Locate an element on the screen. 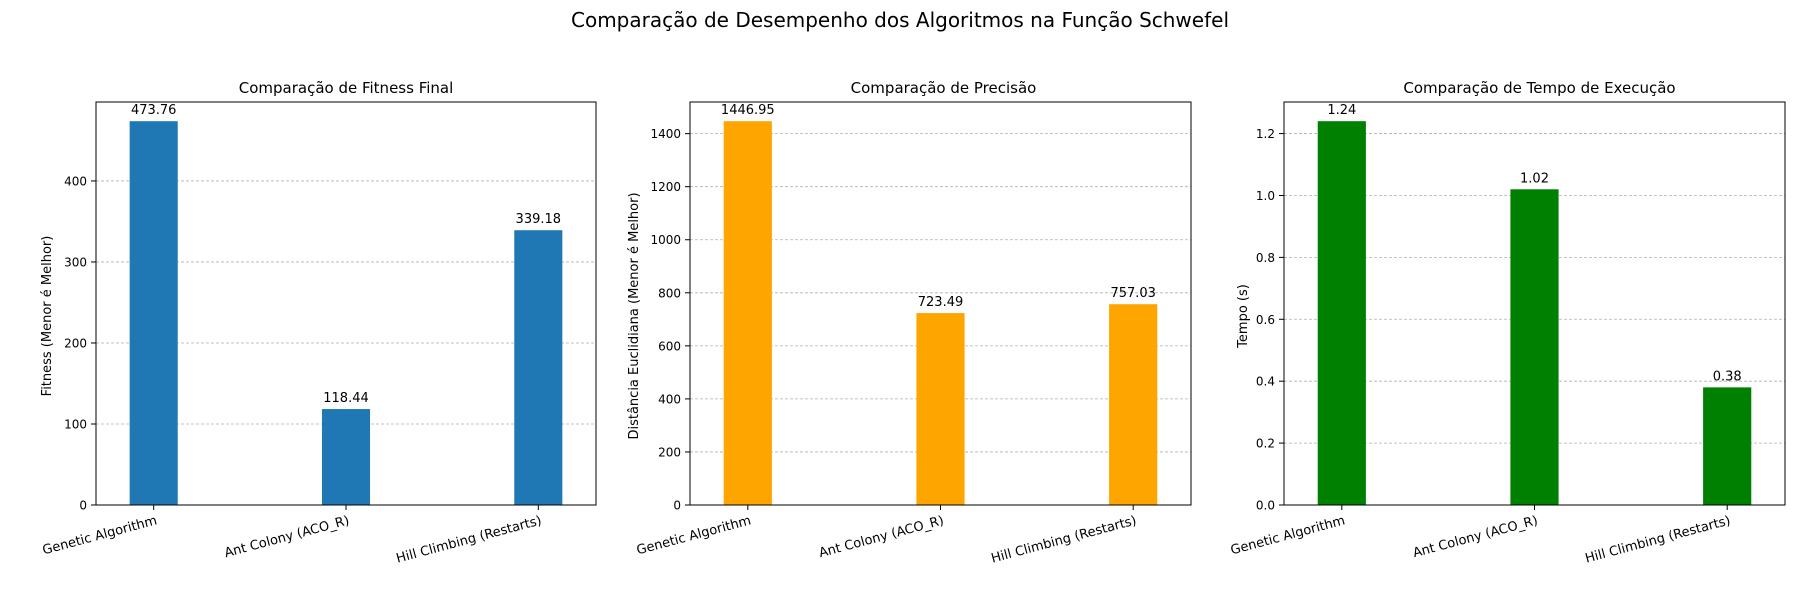  y-tick-label: 1000 is located at coordinates (665, 240).